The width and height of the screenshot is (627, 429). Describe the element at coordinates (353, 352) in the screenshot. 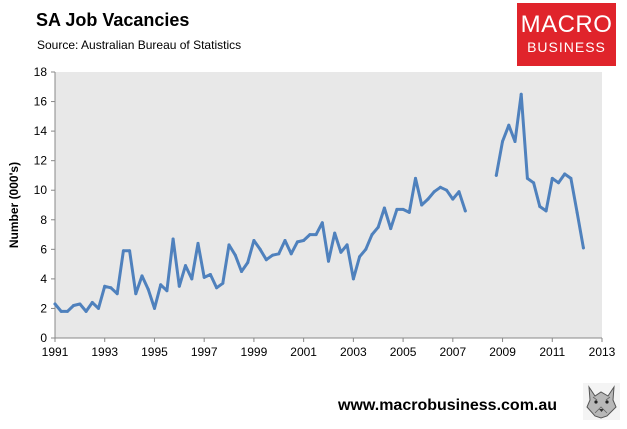

I see `x-tick-label: 2003` at that location.